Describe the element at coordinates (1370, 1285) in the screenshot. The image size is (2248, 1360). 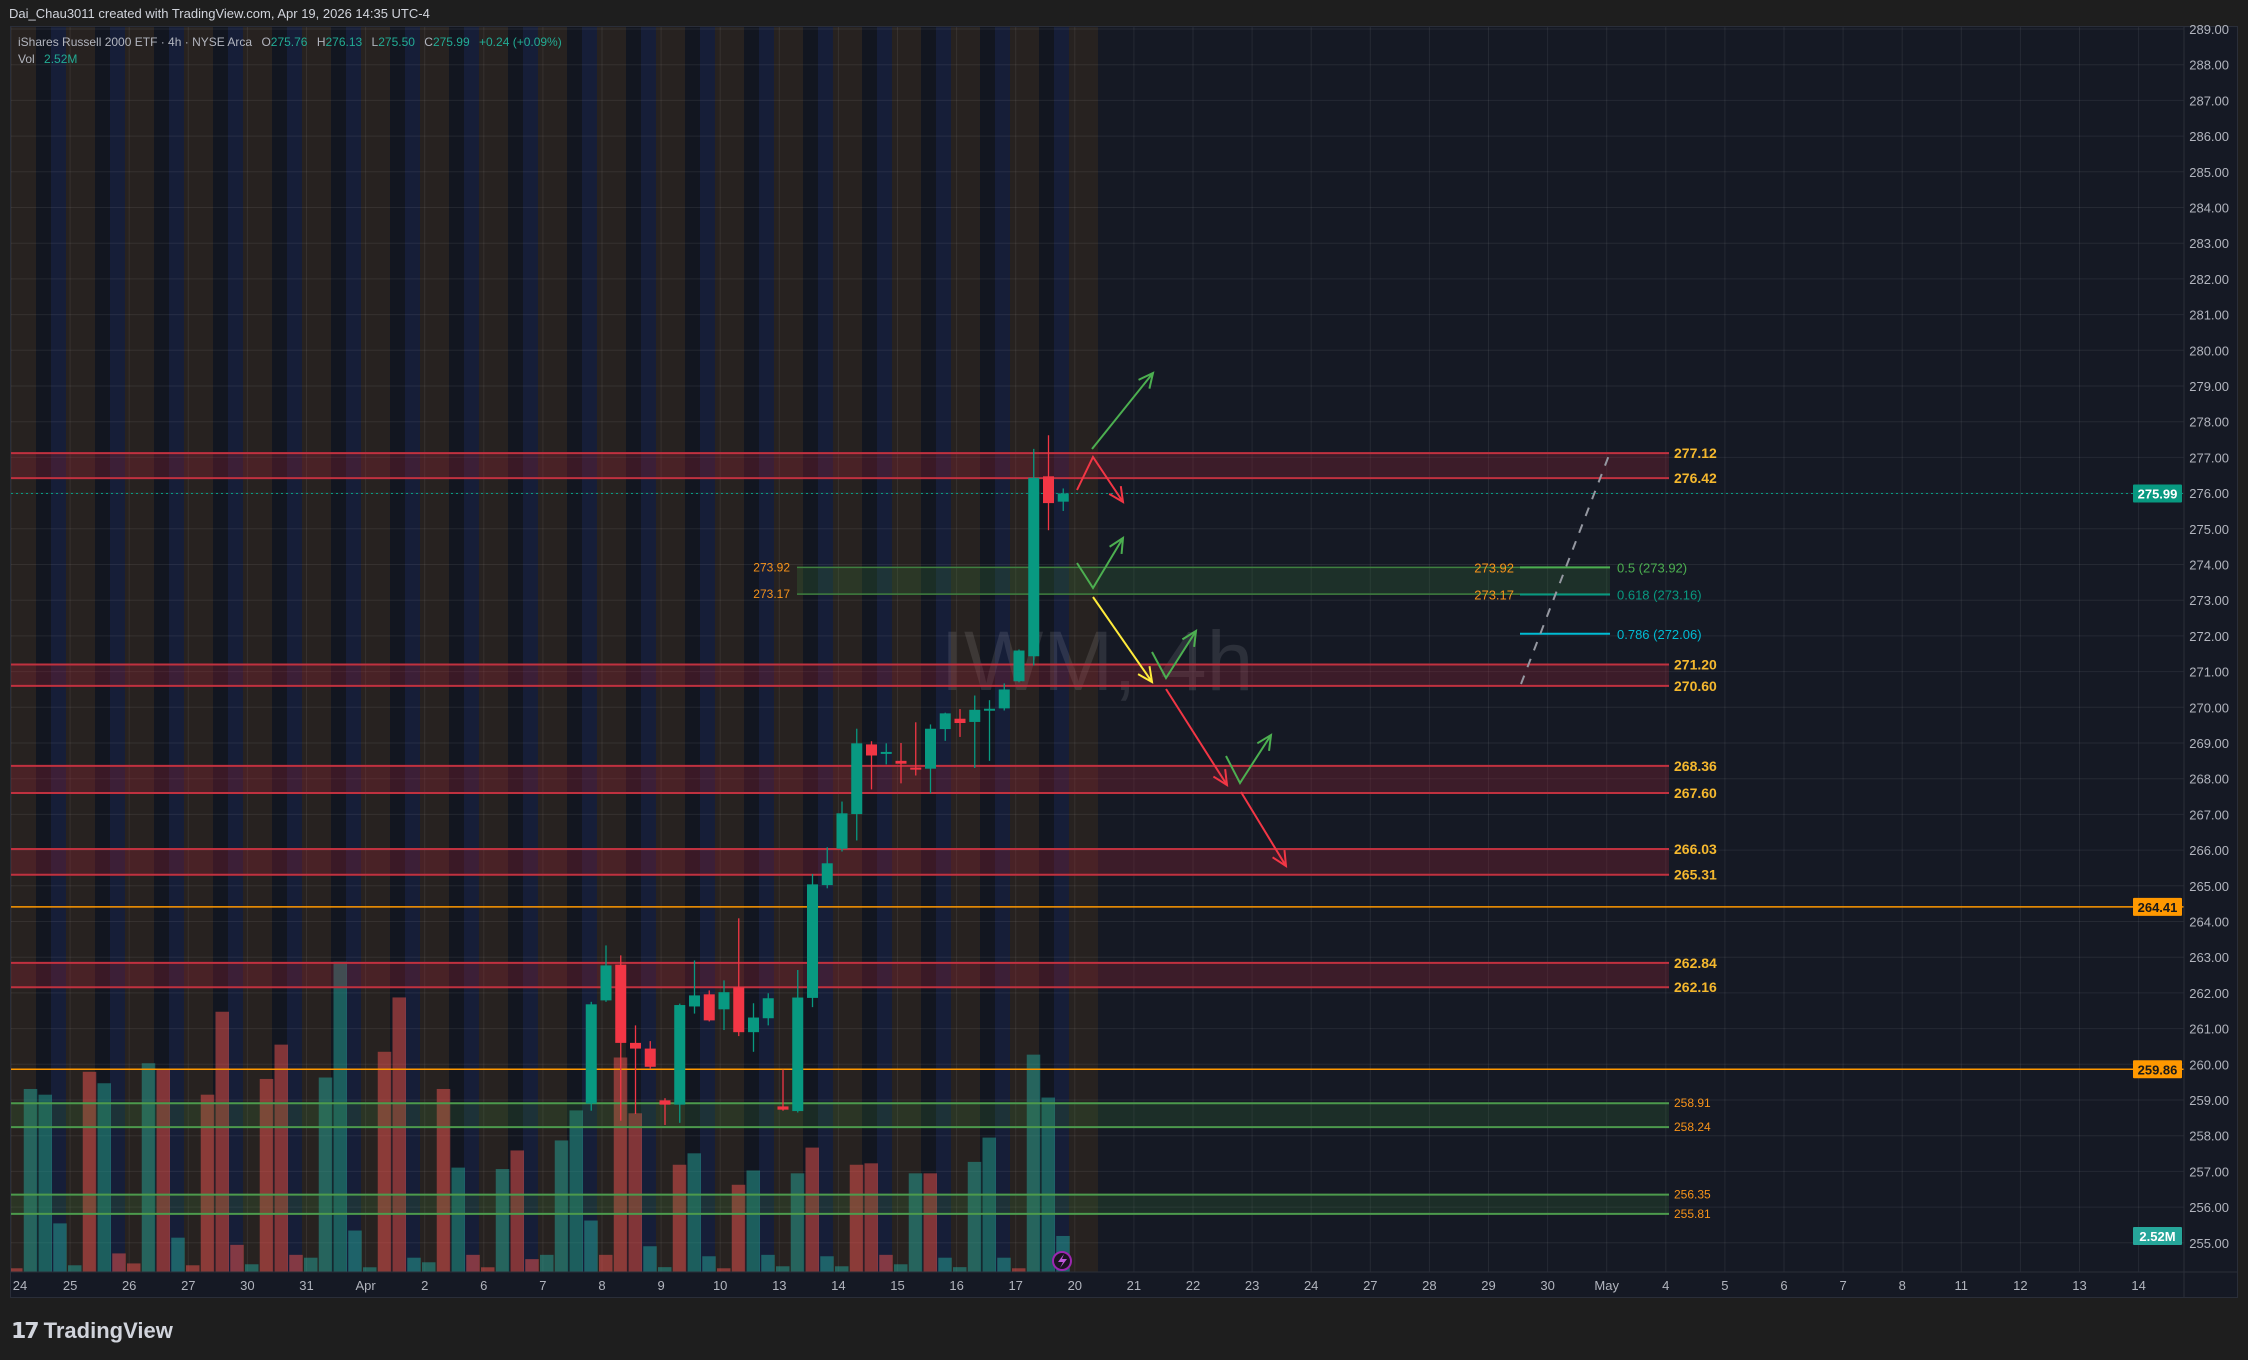
I see `time-axis-label: 27` at that location.